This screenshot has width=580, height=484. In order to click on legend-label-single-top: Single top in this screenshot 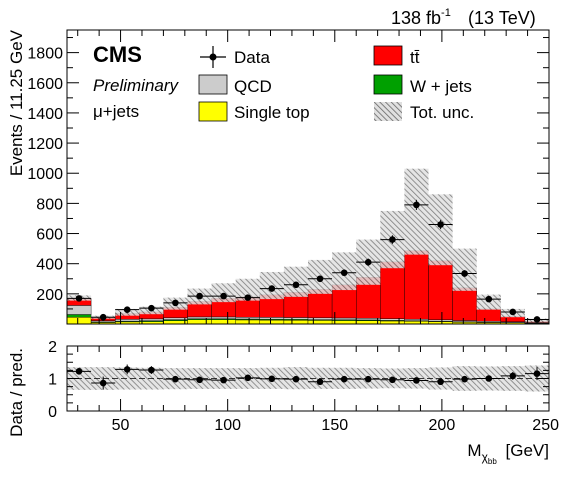, I will do `click(272, 112)`.